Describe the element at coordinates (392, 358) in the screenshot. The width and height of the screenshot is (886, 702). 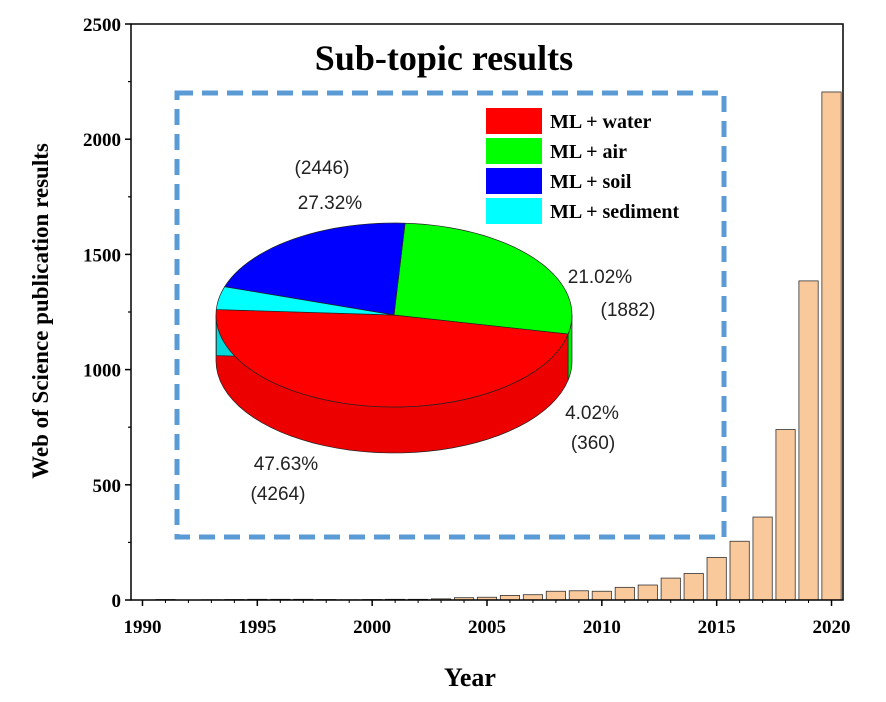
I see `pie-slice-ml-water` at that location.